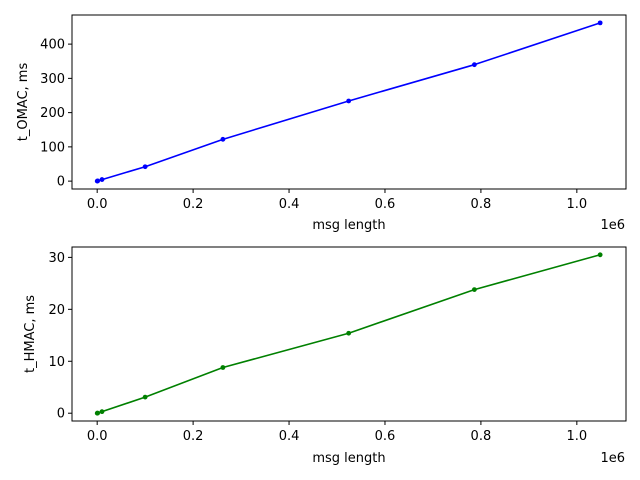 This screenshot has width=640, height=480. I want to click on omac-y-ticks: 0 100 200 300 400, so click(56, 114).